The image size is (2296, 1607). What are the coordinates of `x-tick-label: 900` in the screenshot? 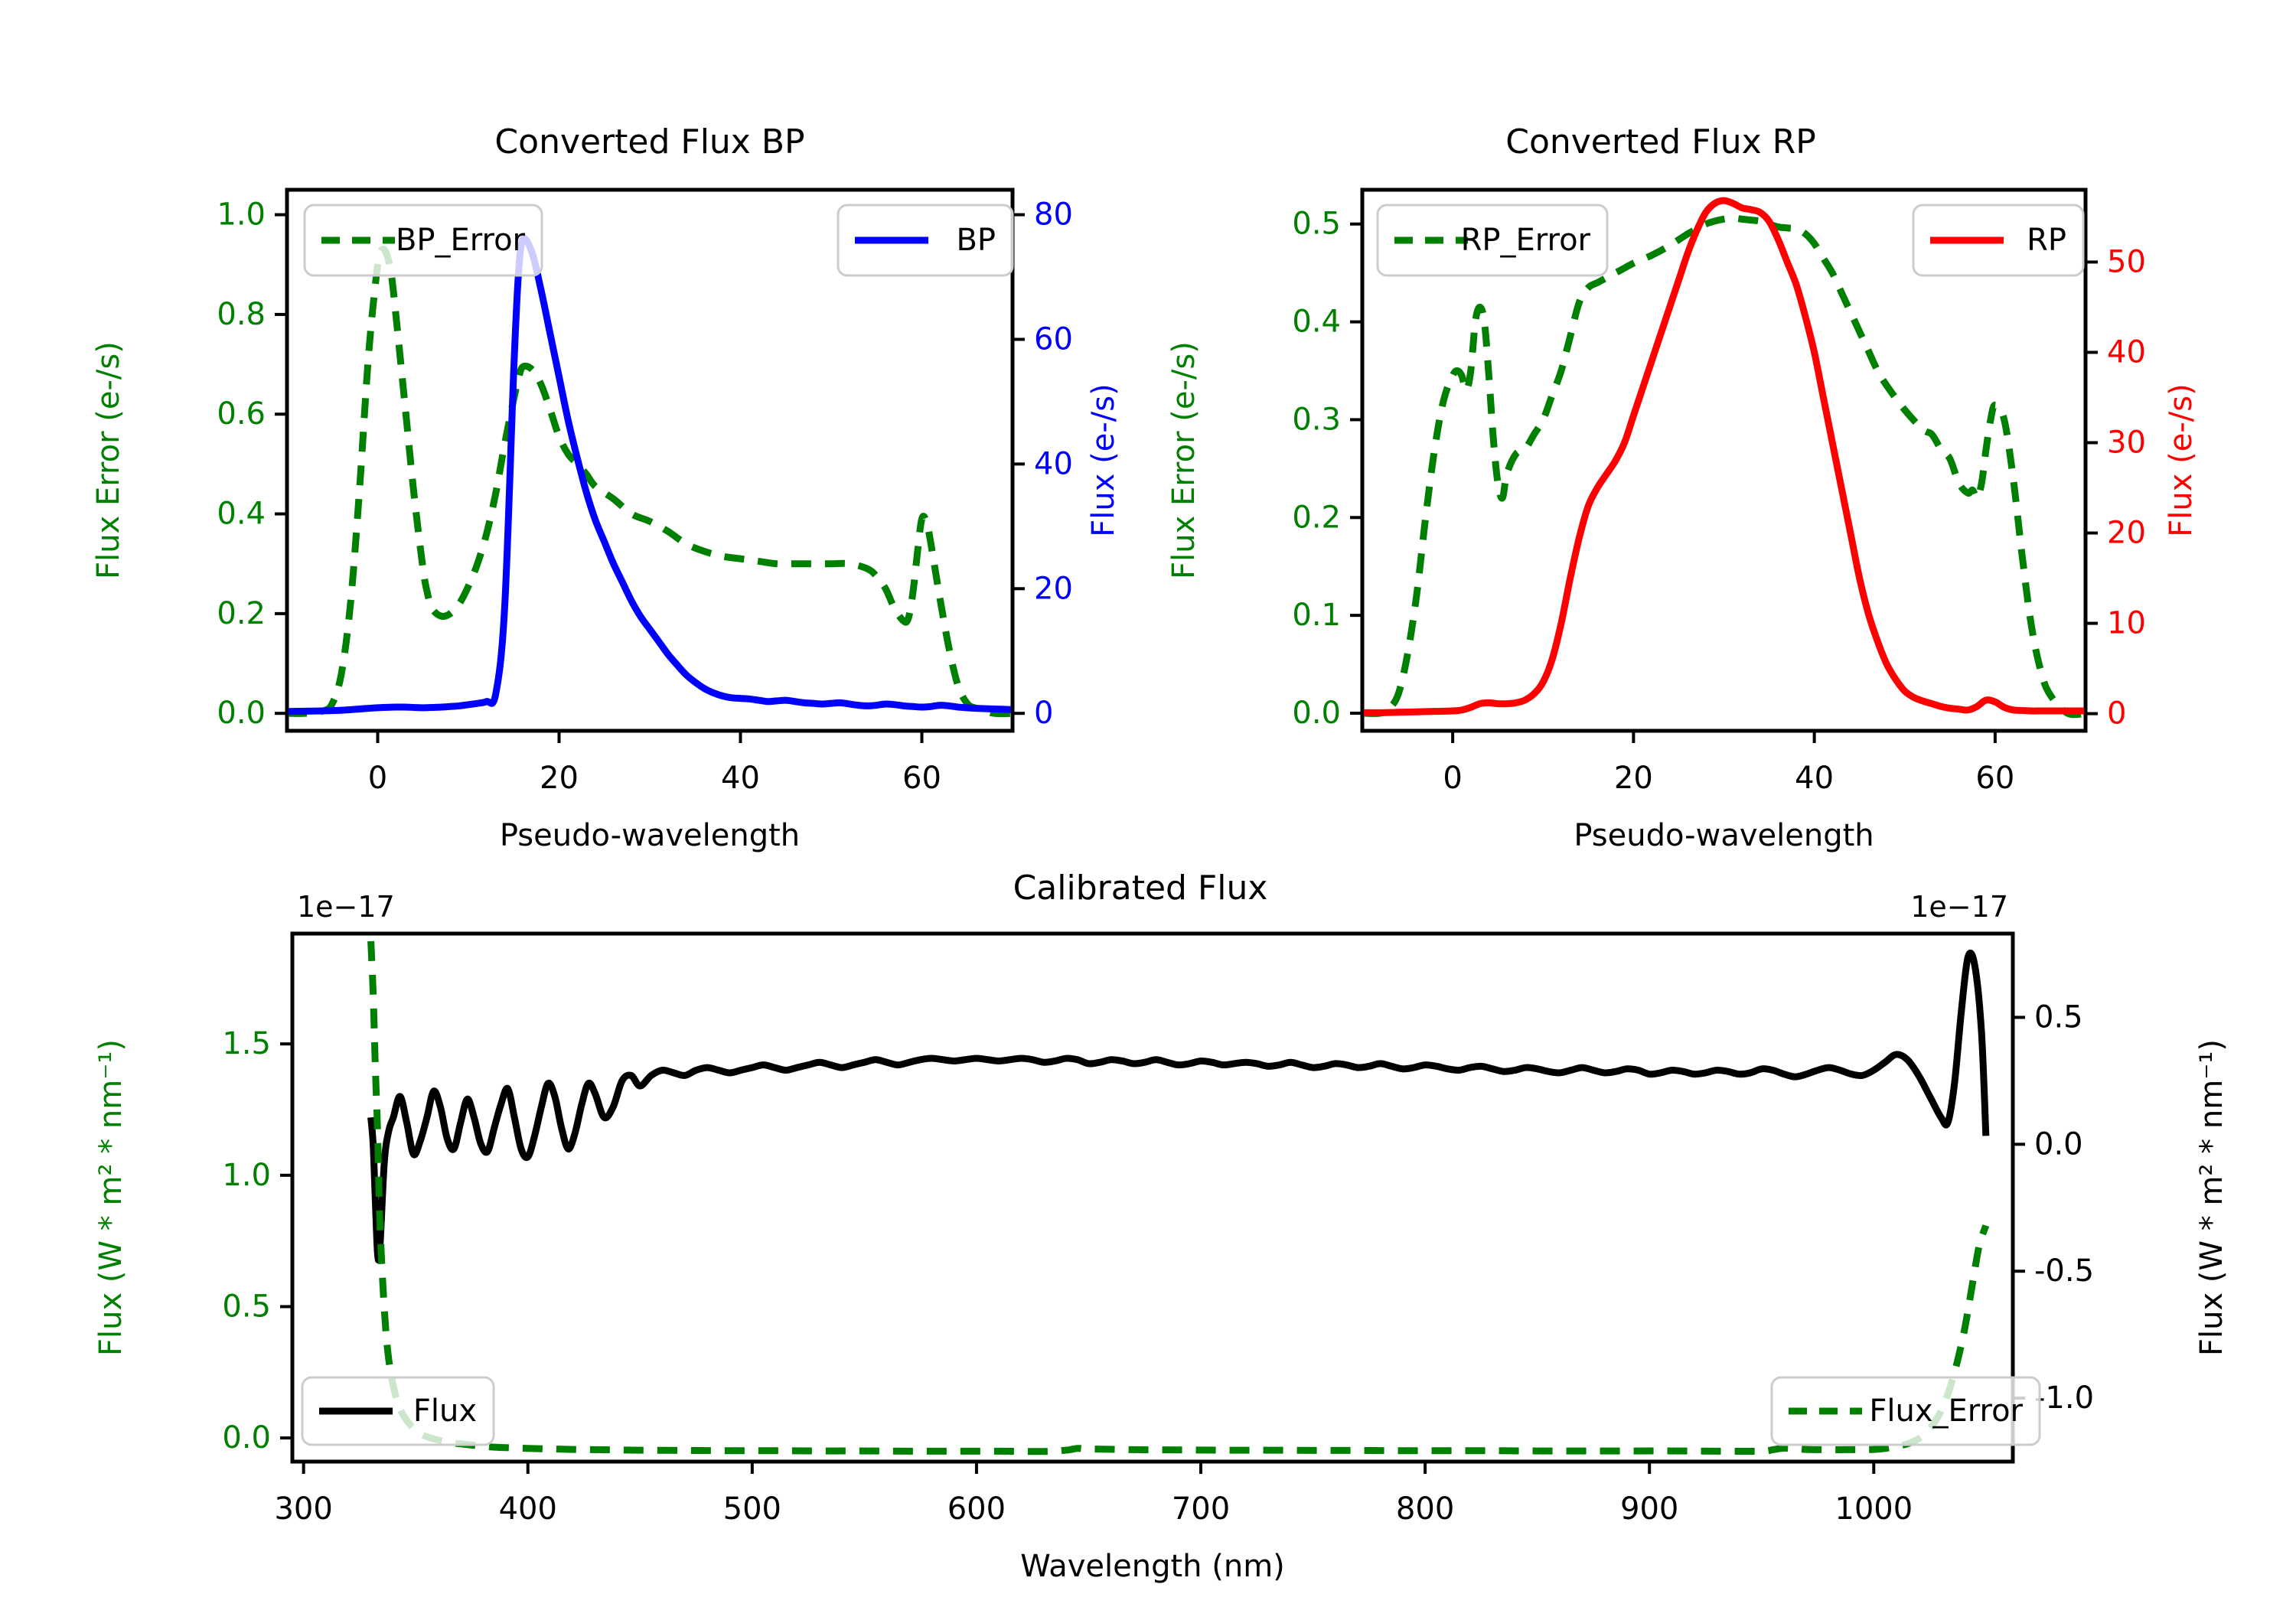 It's located at (1649, 1509).